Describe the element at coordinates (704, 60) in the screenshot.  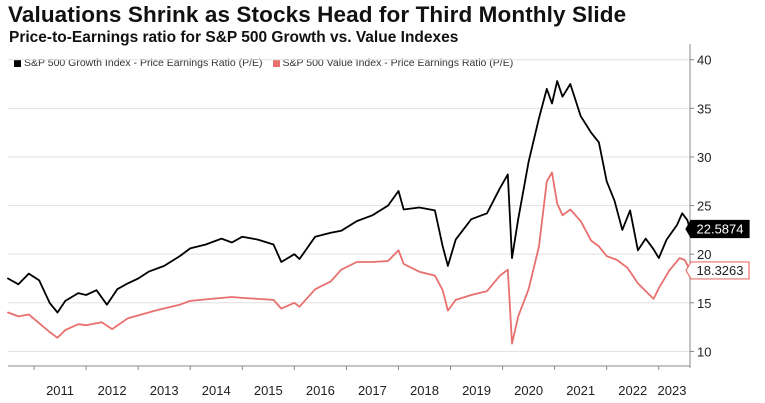
I see `y-tick-label: 40` at that location.